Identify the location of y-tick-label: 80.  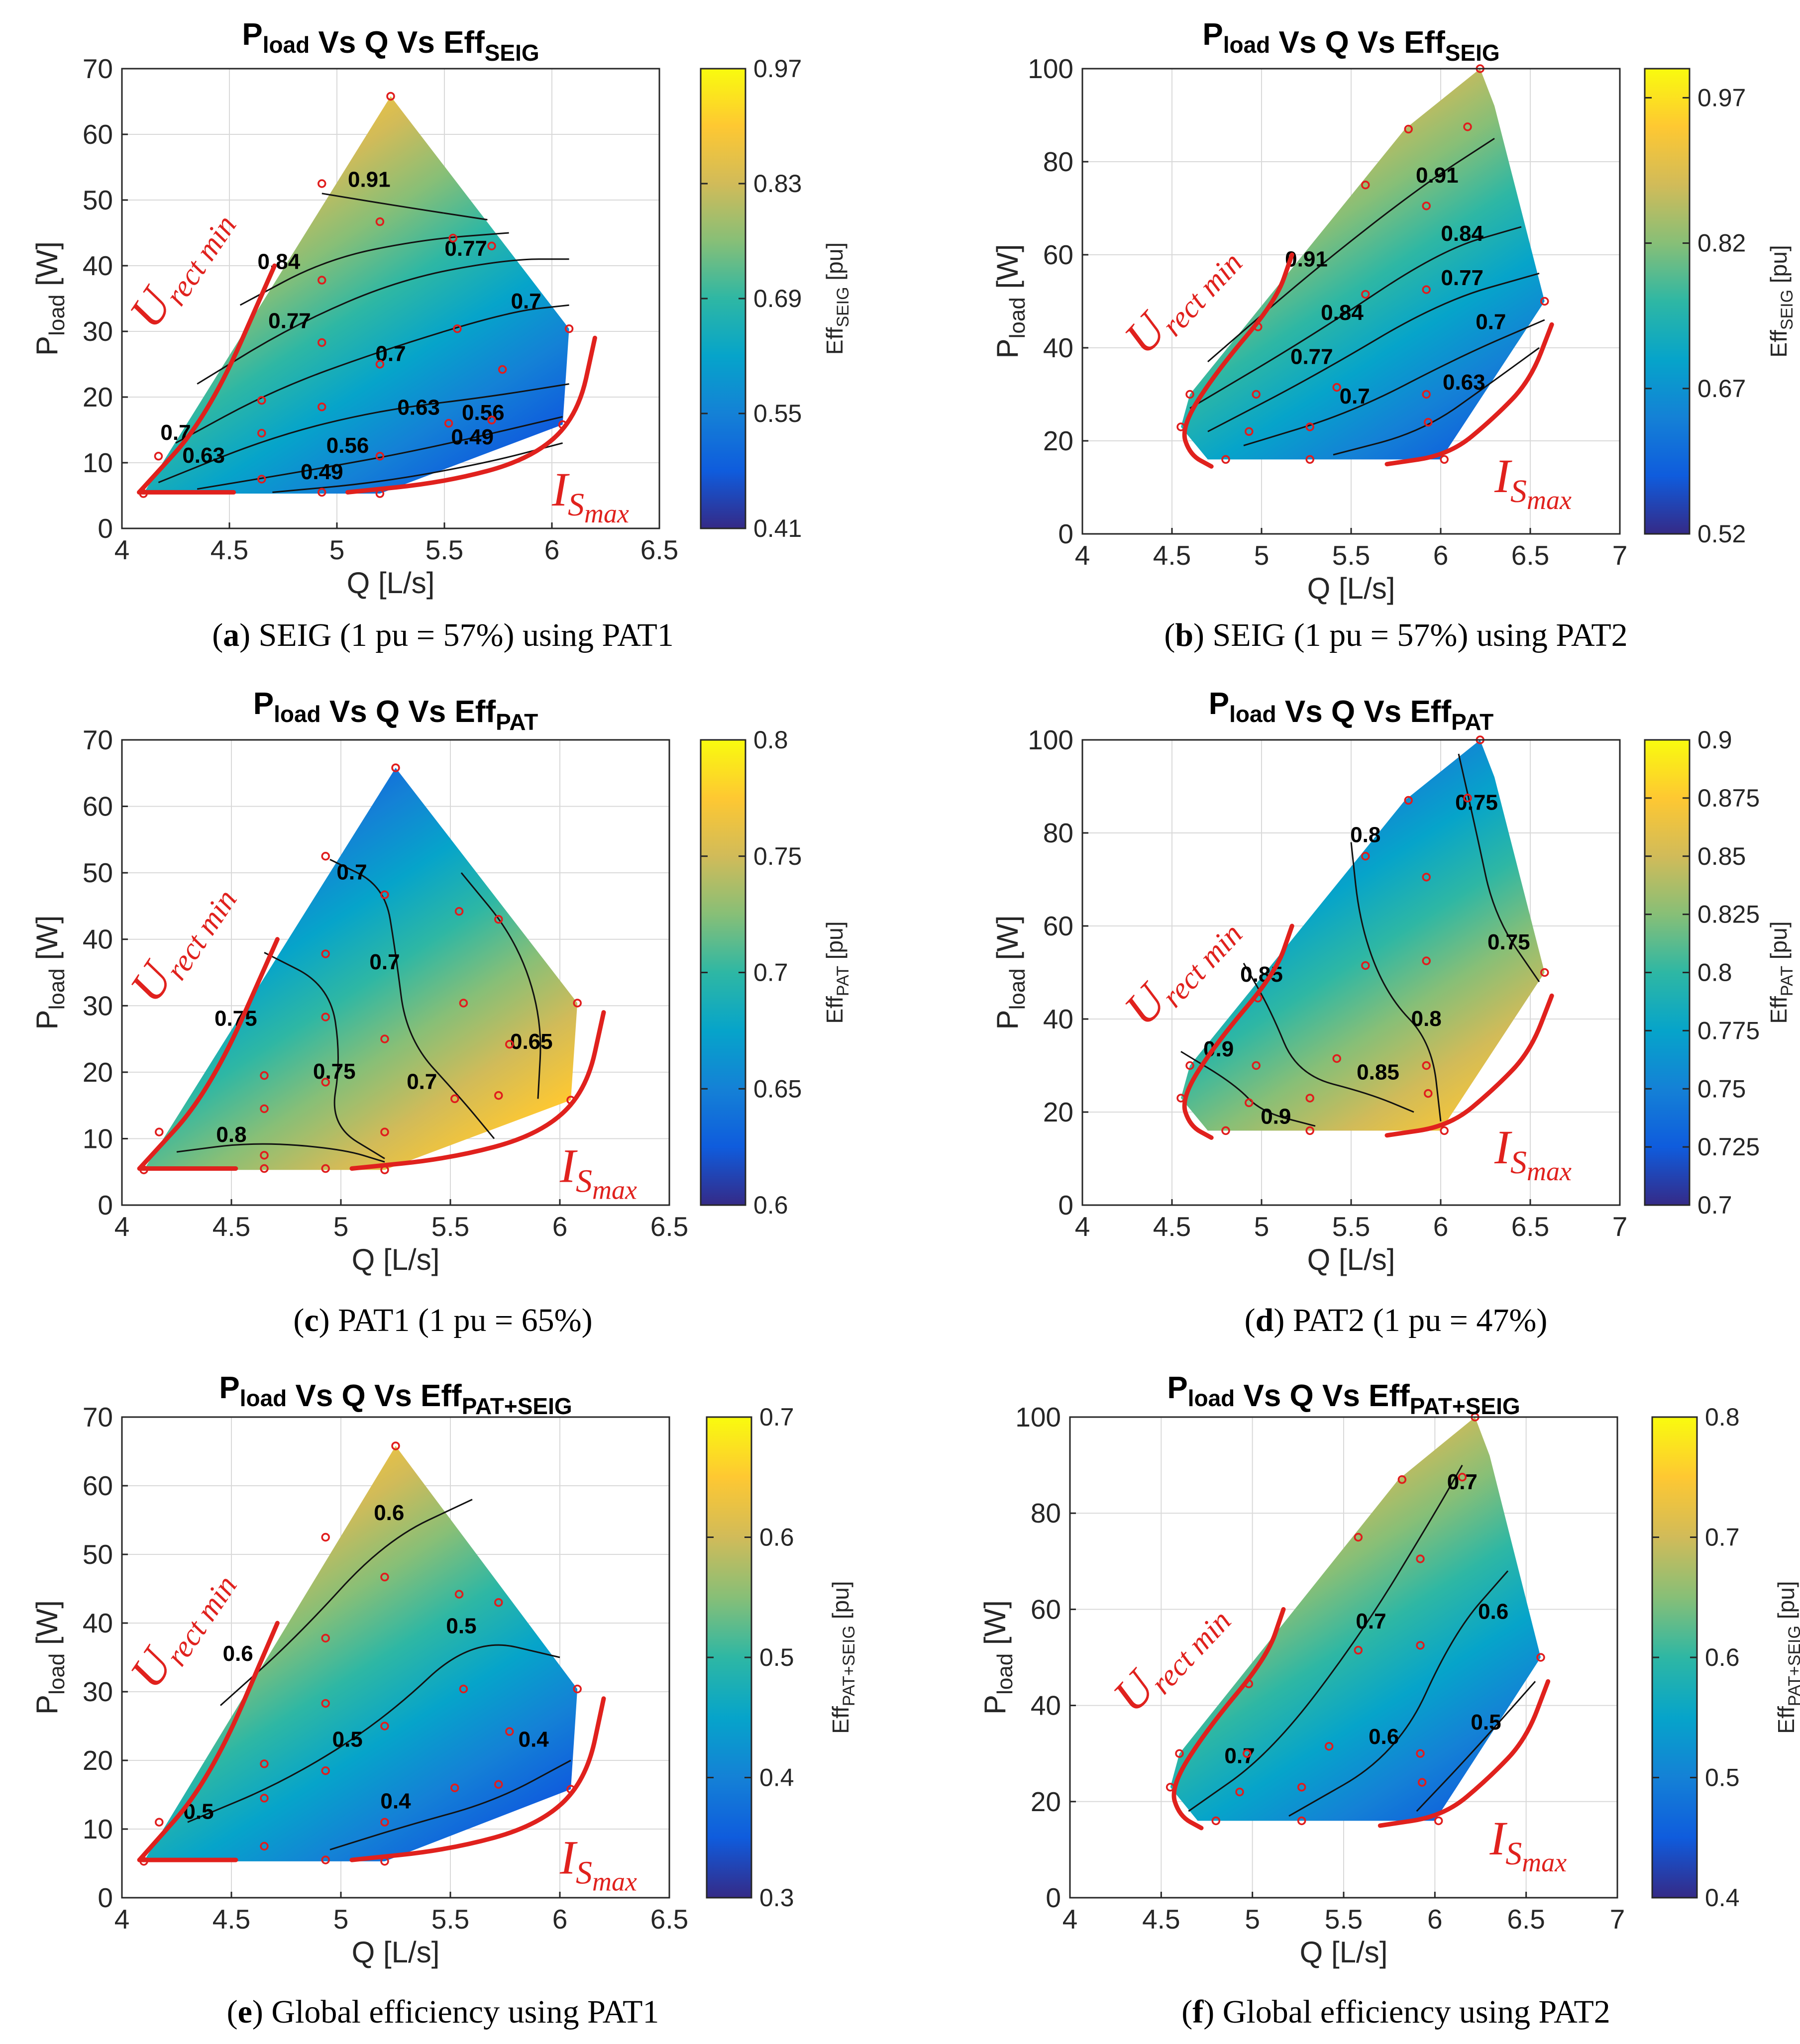
(1046, 1513).